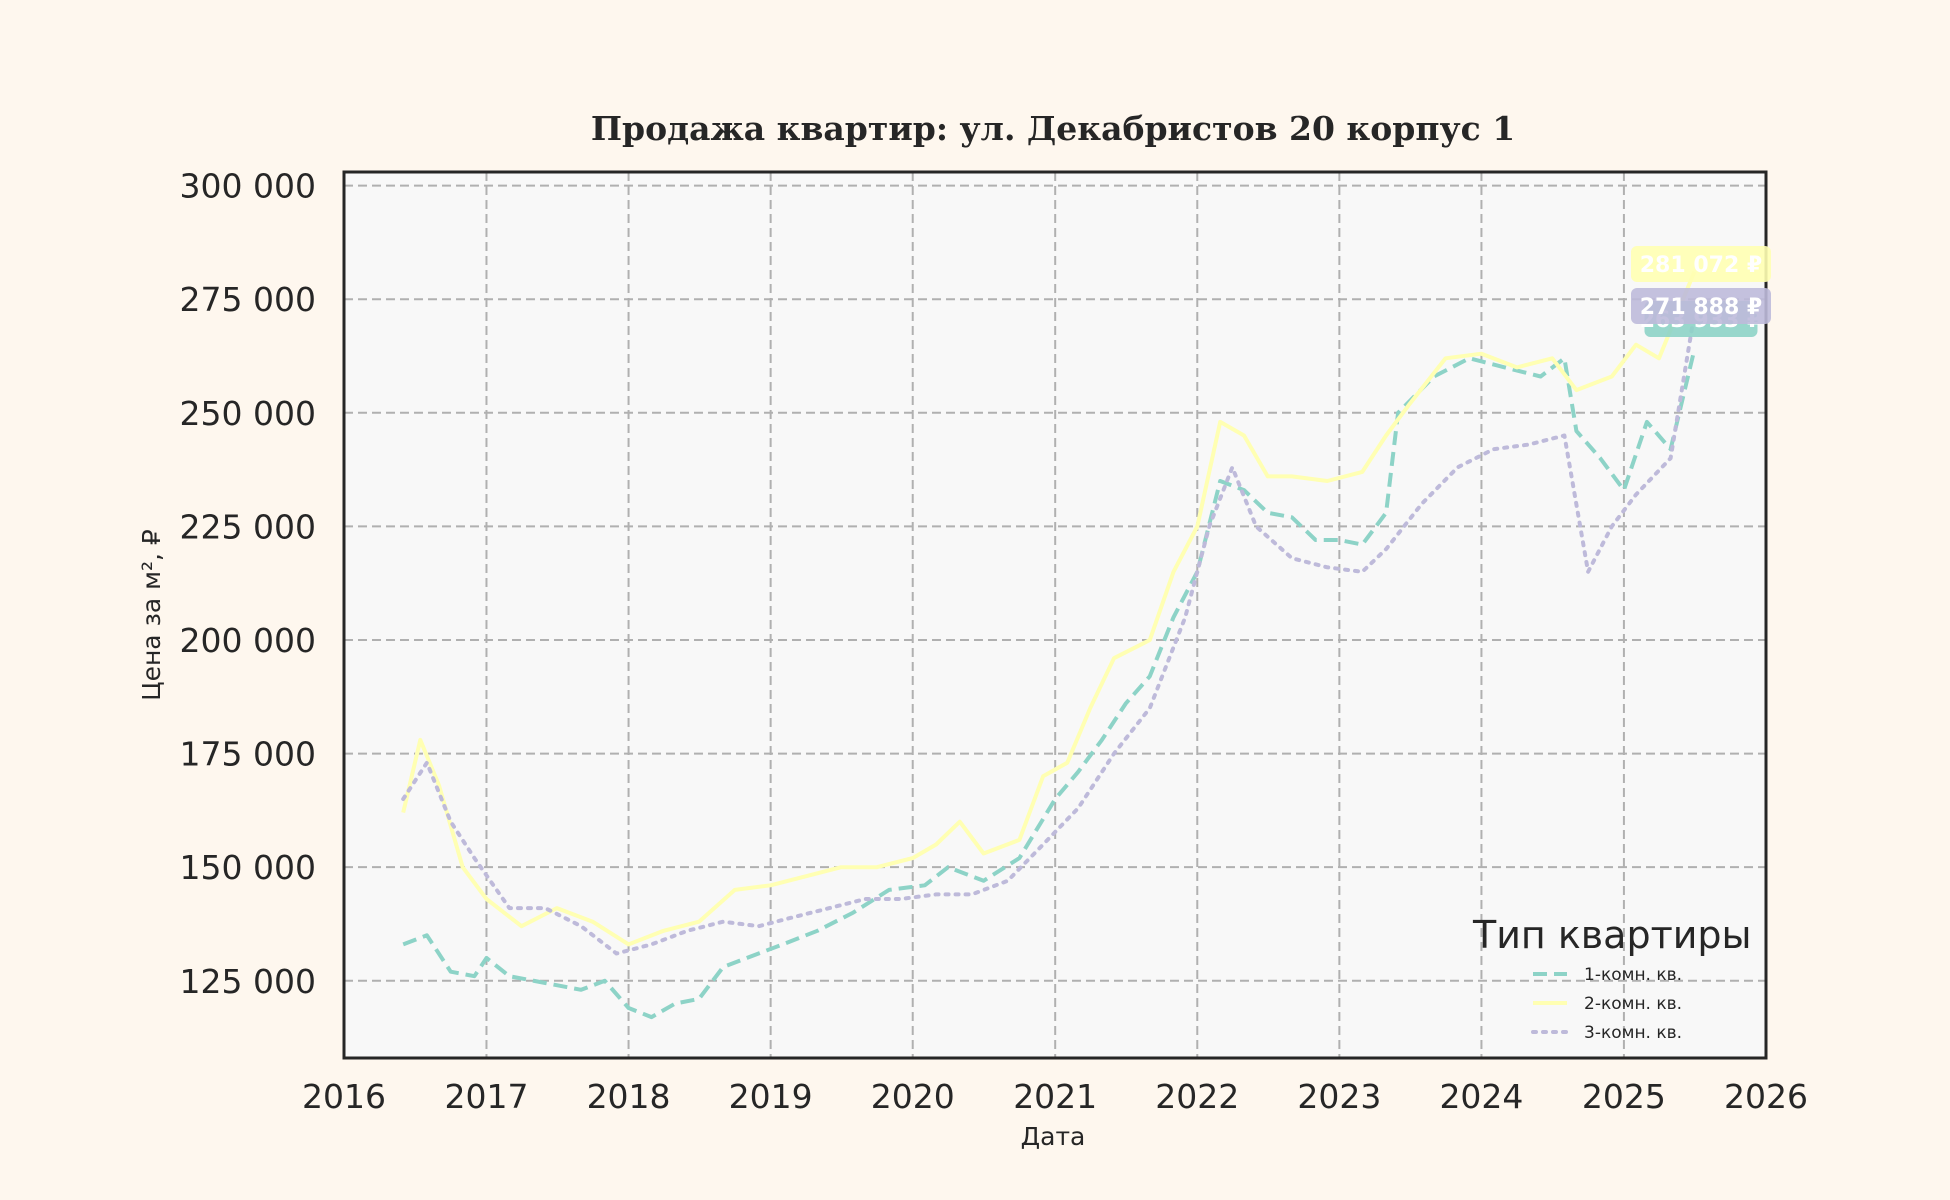 Image resolution: width=1950 pixels, height=1200 pixels. I want to click on x-tick-label: 2017, so click(486, 1096).